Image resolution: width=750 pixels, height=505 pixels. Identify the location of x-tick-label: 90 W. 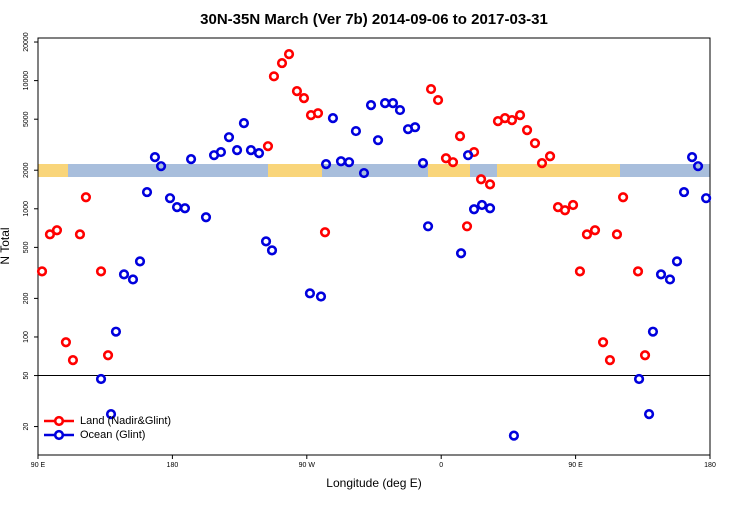
(307, 465).